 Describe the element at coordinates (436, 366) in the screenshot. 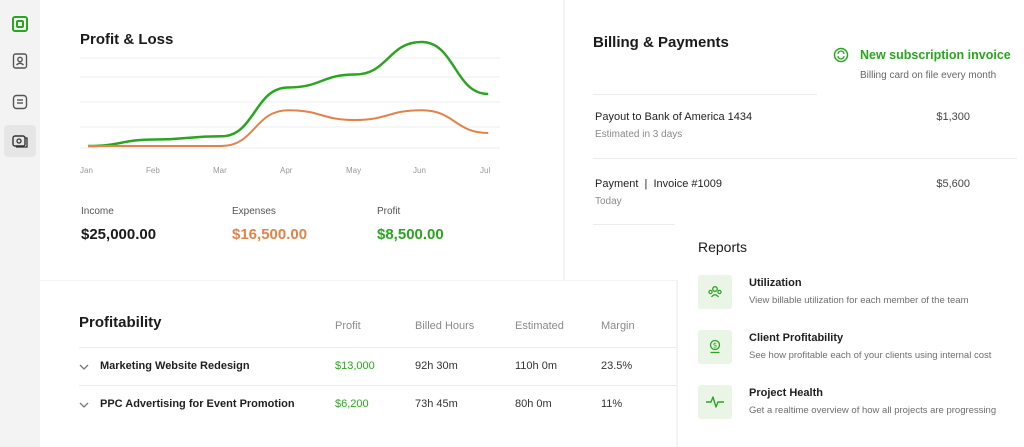

I see `project-billed-hours: 92h 30m` at that location.